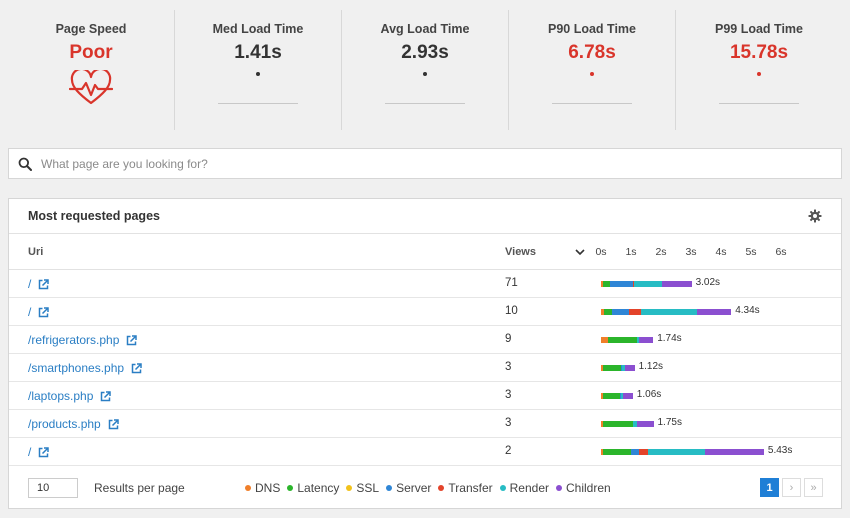 The width and height of the screenshot is (850, 518). Describe the element at coordinates (815, 216) in the screenshot. I see `gear-icon` at that location.